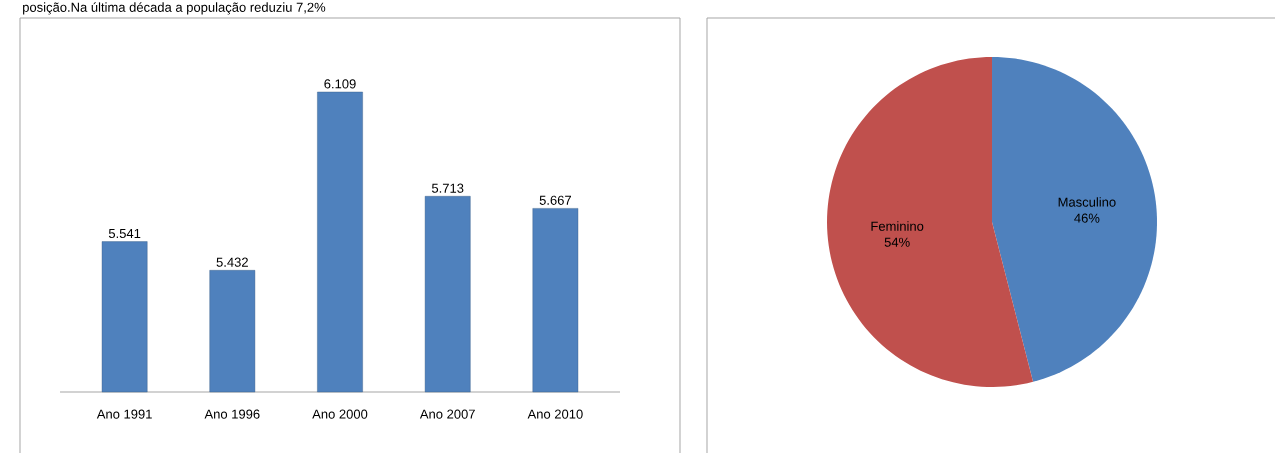 This screenshot has width=1275, height=453. Describe the element at coordinates (232, 262) in the screenshot. I see `data-label: 5.432` at that location.